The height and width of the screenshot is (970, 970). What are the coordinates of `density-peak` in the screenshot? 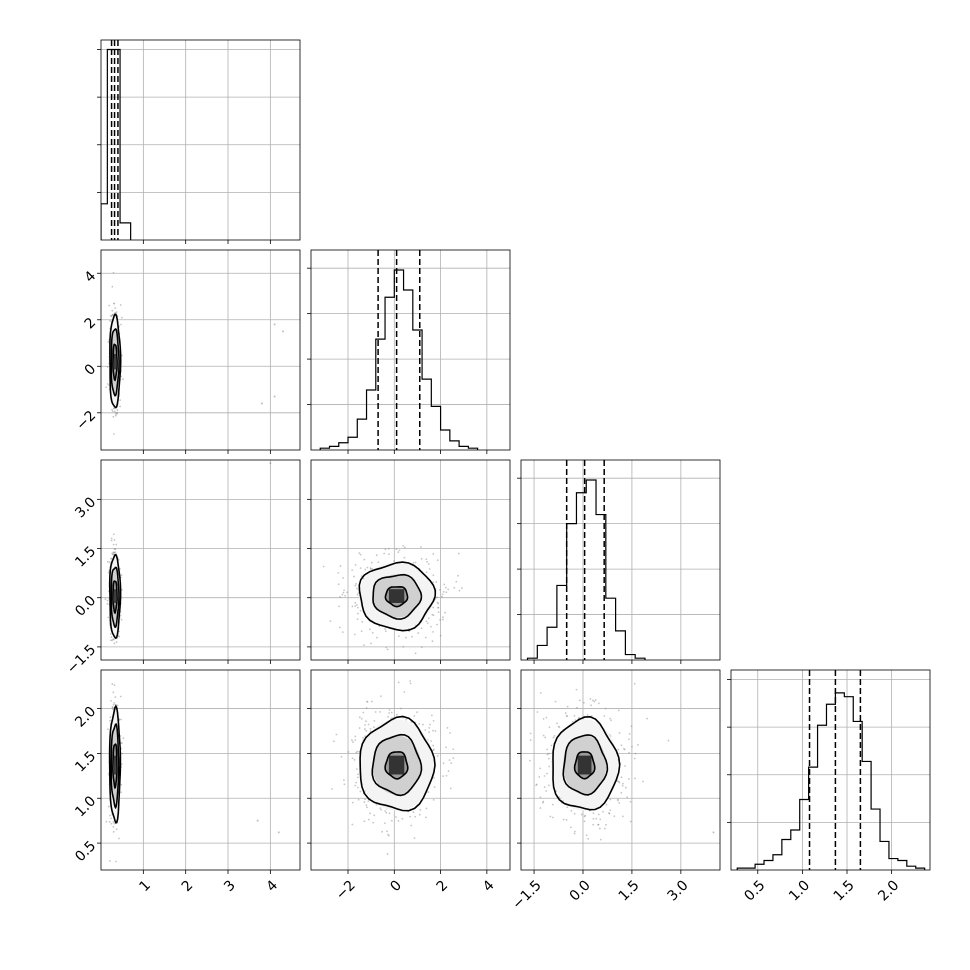 It's located at (396, 596).